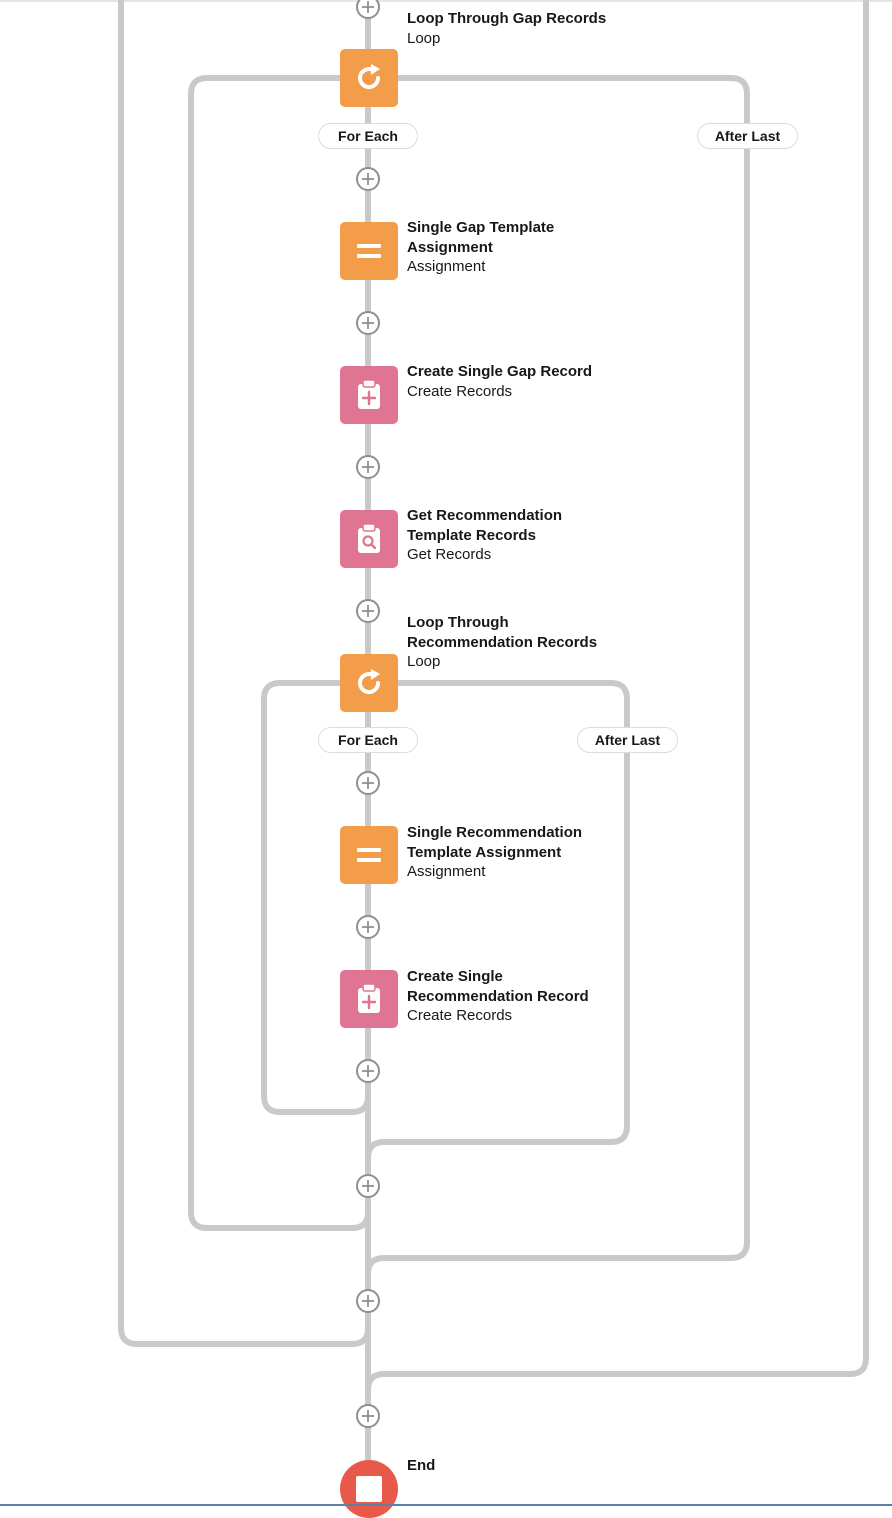 Image resolution: width=892 pixels, height=1518 pixels. Describe the element at coordinates (449, 554) in the screenshot. I see `node-type: Get Records` at that location.